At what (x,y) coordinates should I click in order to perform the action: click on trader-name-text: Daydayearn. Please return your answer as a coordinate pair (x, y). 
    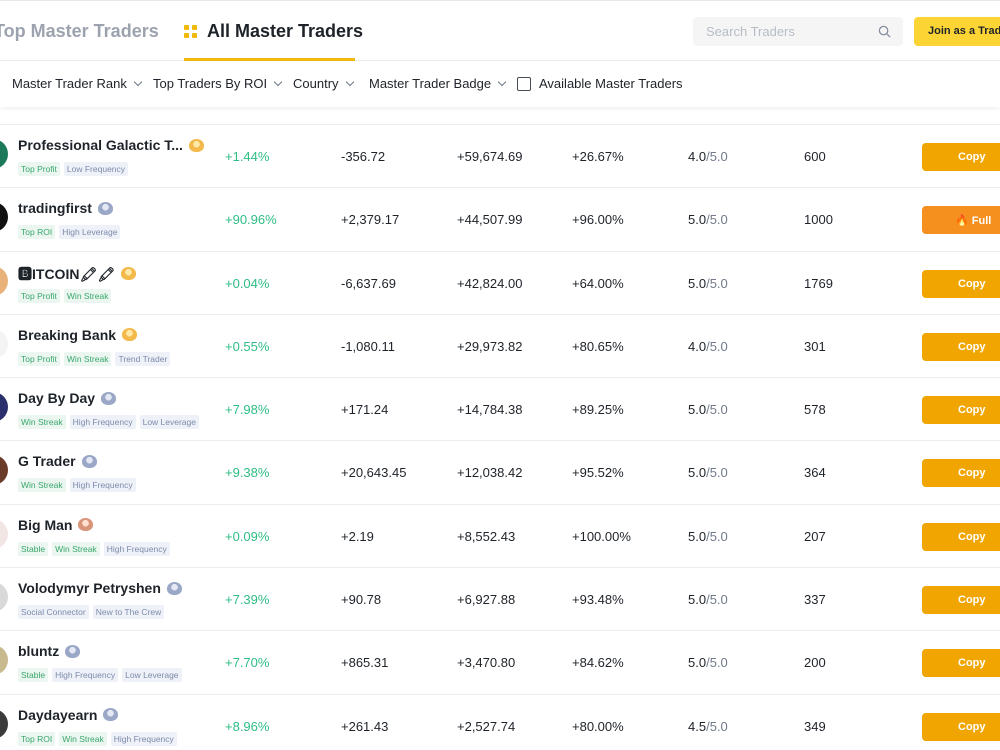
    Looking at the image, I should click on (58, 714).